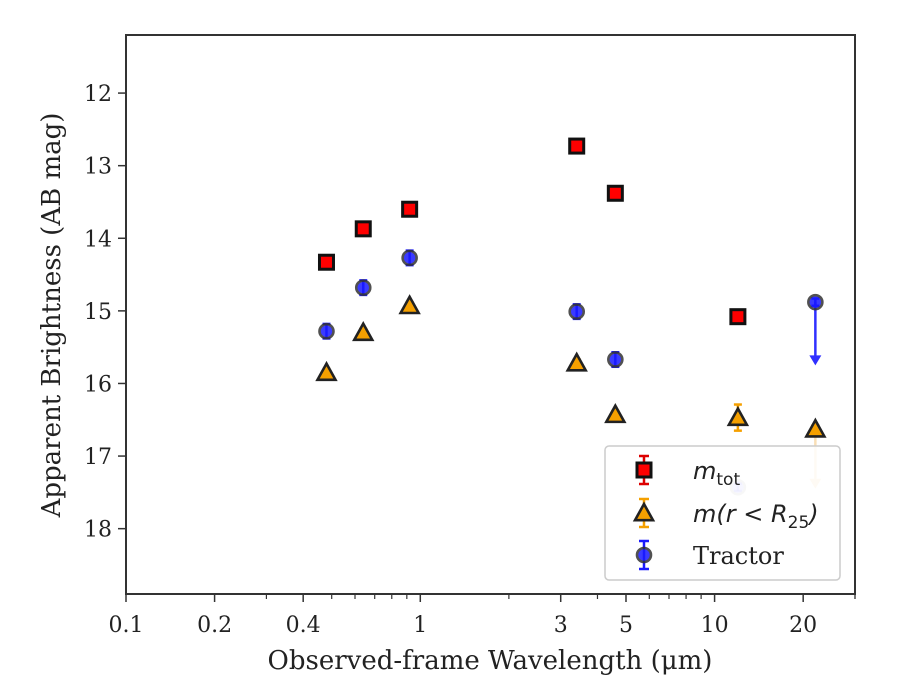  I want to click on series-square, so click(532, 231).